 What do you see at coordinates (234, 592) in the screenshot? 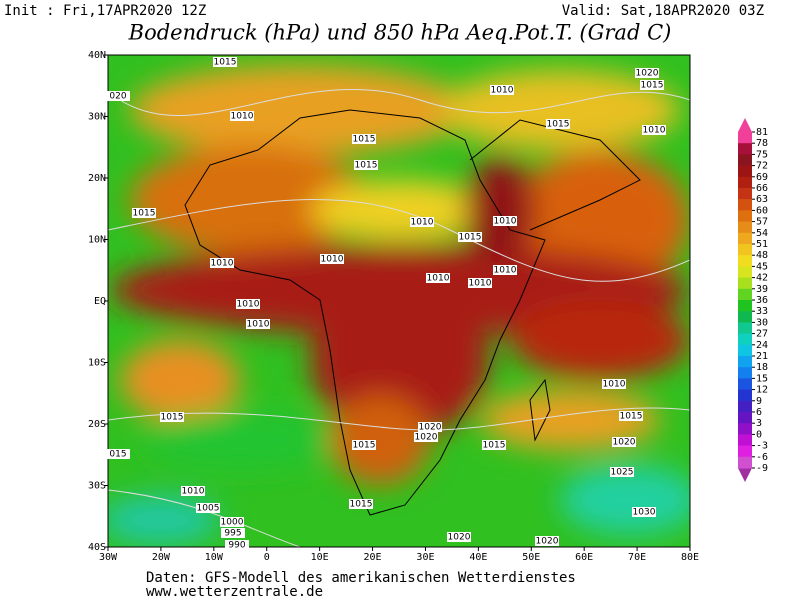
I see `footer-url: www.wetterzentrale.de` at bounding box center [234, 592].